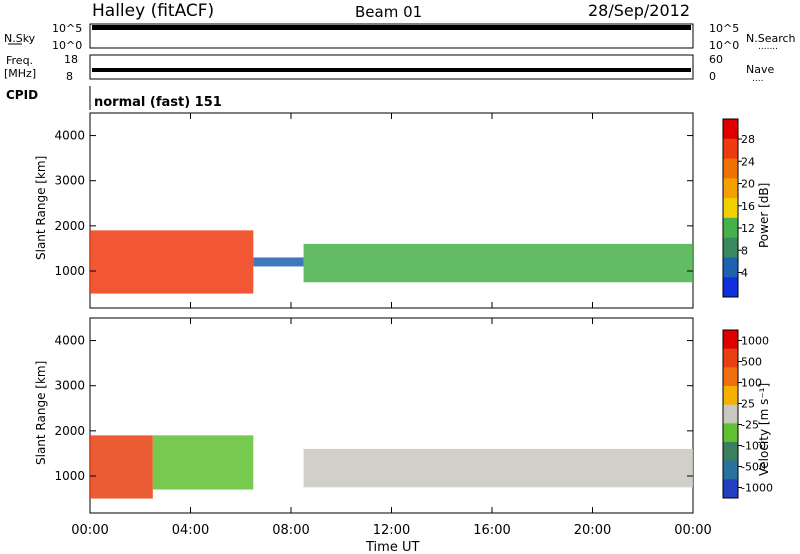  What do you see at coordinates (71, 59) in the screenshot?
I see `freq-tick-top: 18` at bounding box center [71, 59].